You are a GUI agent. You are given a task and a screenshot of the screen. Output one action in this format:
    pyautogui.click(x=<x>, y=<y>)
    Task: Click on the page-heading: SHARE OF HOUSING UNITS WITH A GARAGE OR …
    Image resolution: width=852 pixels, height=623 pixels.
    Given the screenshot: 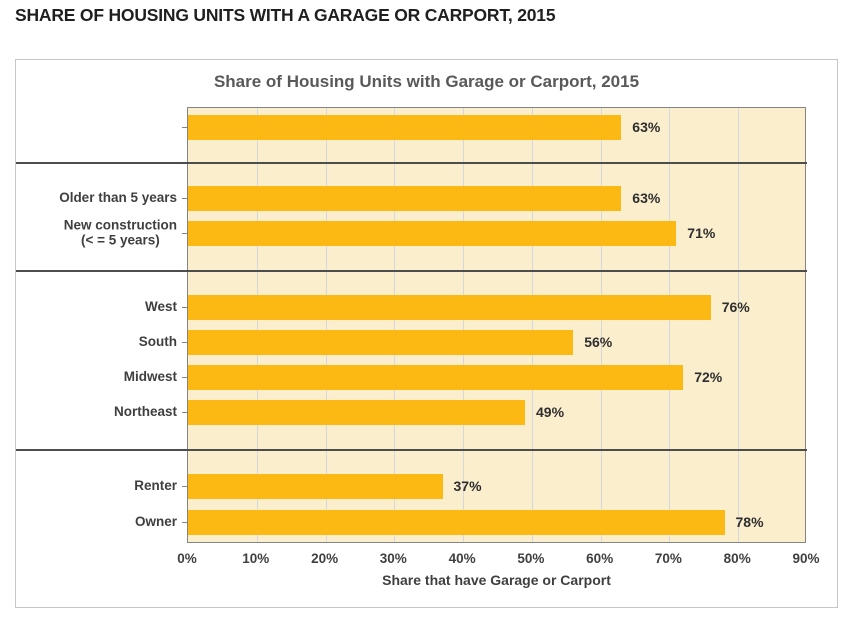 What is the action you would take?
    pyautogui.click(x=285, y=15)
    